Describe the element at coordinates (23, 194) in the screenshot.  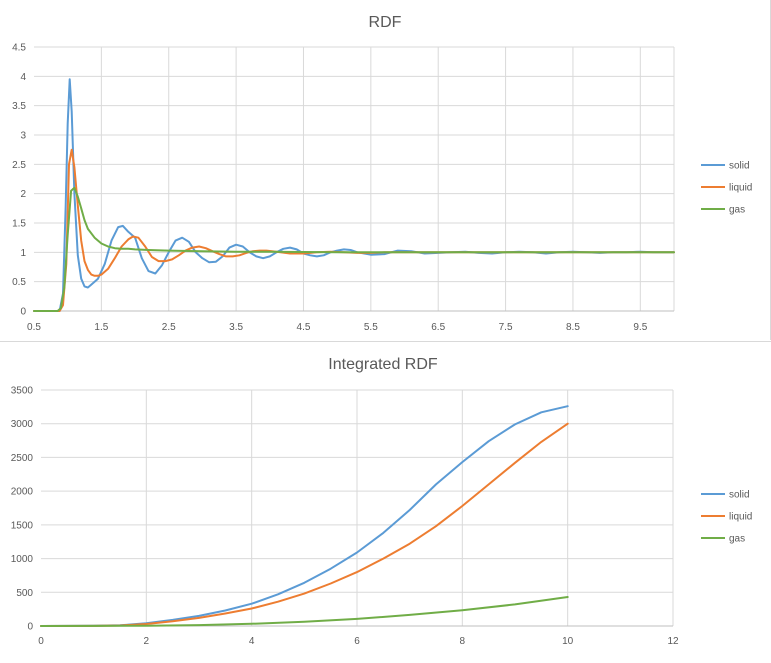
I see `y-tick-label: 2` at that location.